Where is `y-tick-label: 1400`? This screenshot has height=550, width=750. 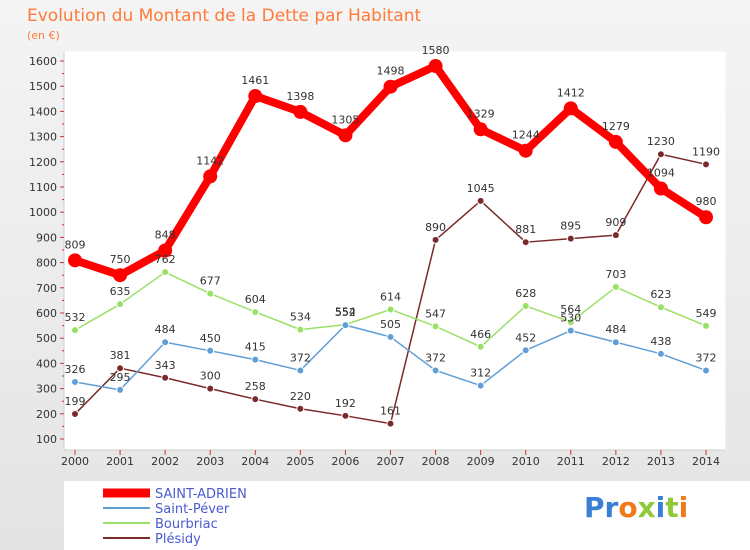
y-tick-label: 1400 is located at coordinates (43, 111).